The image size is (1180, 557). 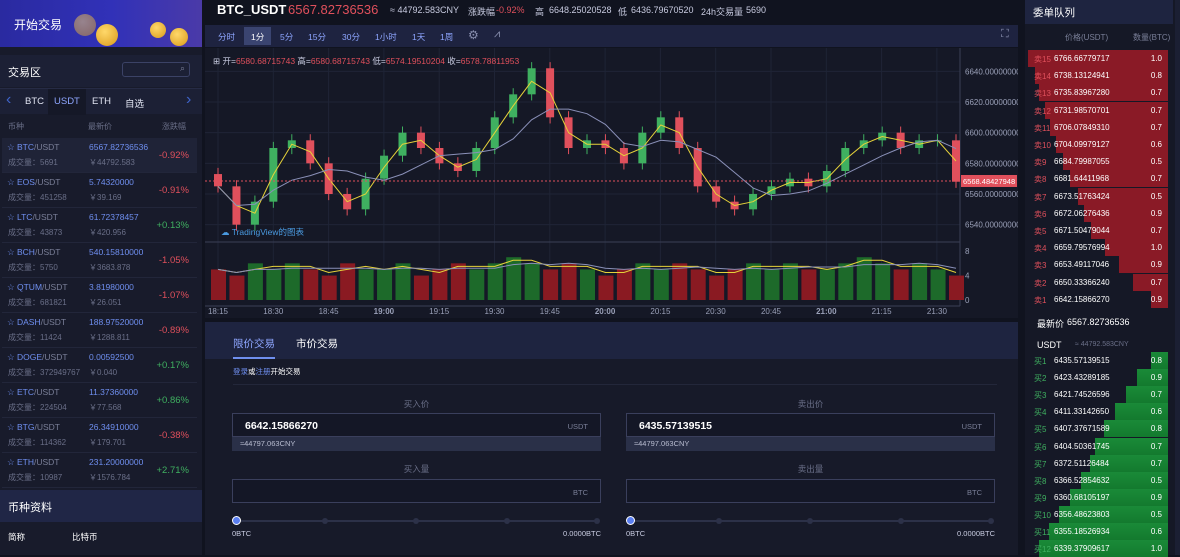 I want to click on tab-market-order: 市价交易, so click(x=317, y=344).